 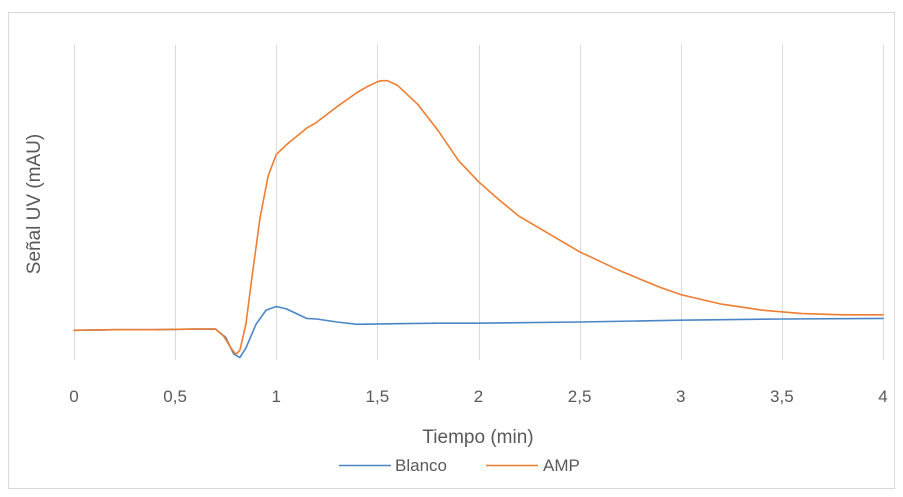 I want to click on x-tick-label: 3, so click(x=680, y=396).